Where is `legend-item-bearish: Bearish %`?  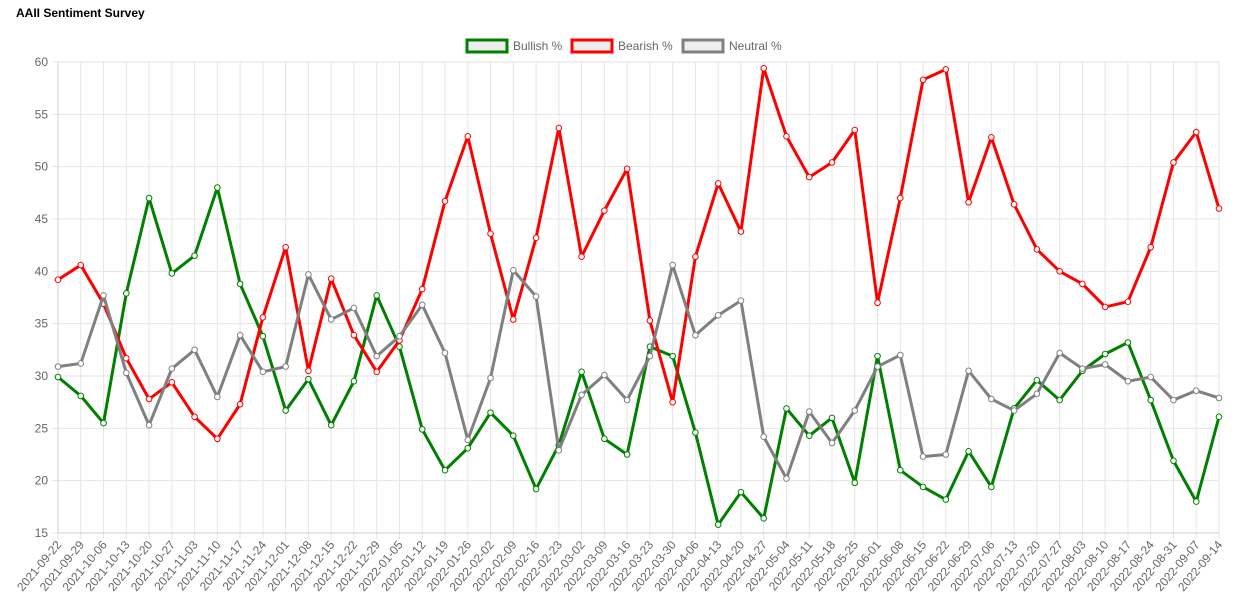
legend-item-bearish: Bearish % is located at coordinates (621, 46).